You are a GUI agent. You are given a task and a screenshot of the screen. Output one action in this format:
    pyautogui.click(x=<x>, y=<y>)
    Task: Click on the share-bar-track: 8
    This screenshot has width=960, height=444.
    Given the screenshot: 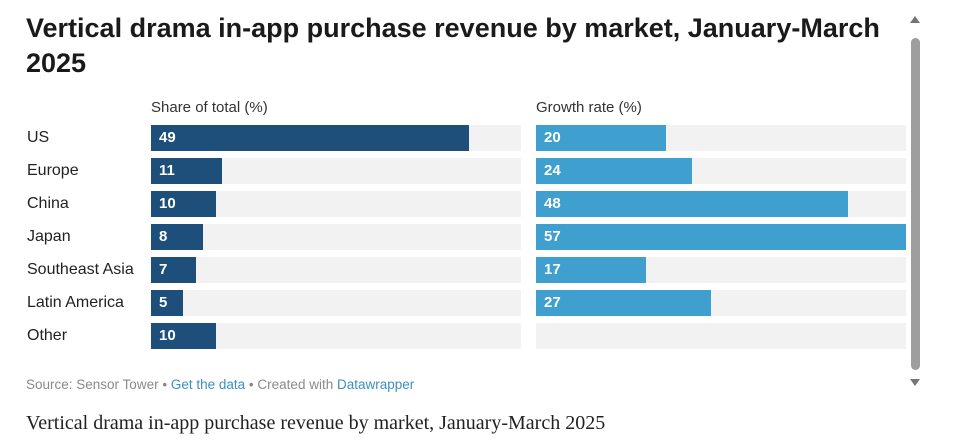 What is the action you would take?
    pyautogui.click(x=336, y=237)
    